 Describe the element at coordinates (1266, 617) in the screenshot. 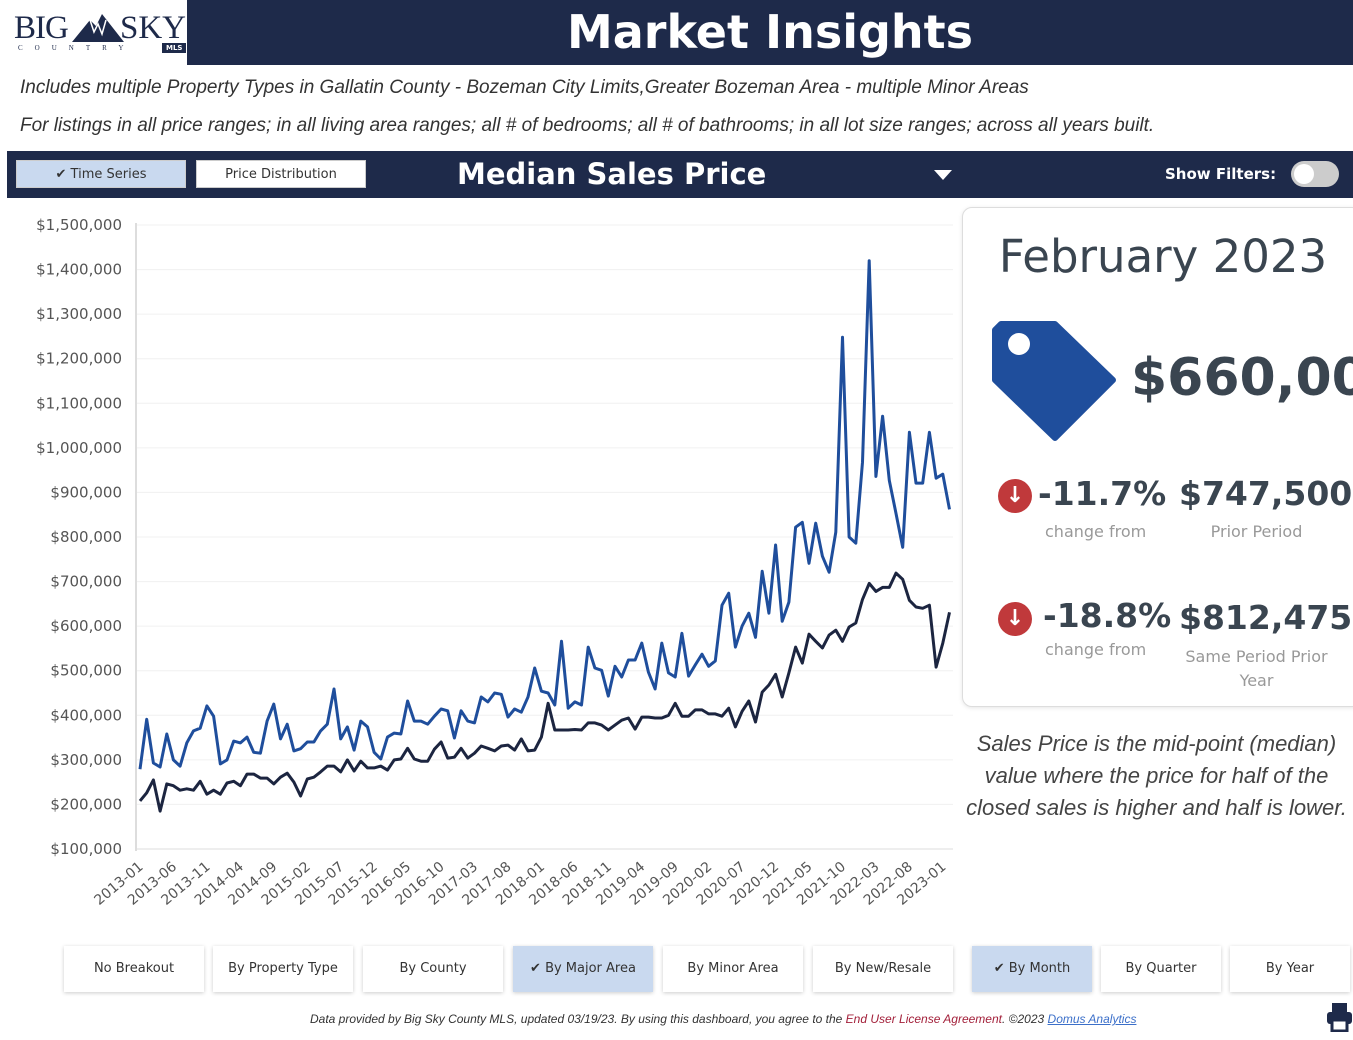

I see `prior-year-value: $812,475` at that location.